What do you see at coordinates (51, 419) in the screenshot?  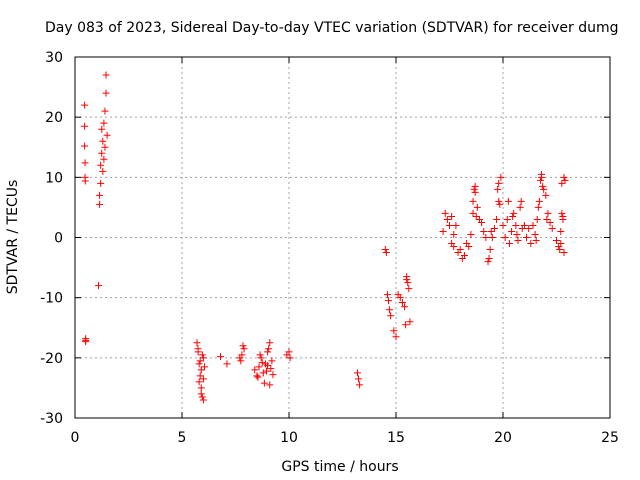 I see `y-tick-label: -30` at bounding box center [51, 419].